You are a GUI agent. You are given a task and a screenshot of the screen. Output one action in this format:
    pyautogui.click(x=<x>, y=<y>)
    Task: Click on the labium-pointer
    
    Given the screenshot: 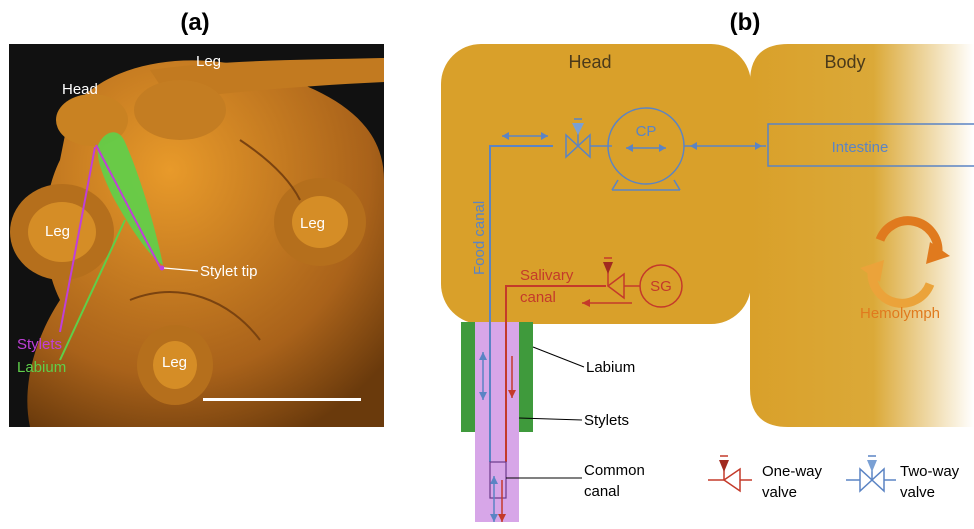 What is the action you would take?
    pyautogui.click(x=92, y=290)
    